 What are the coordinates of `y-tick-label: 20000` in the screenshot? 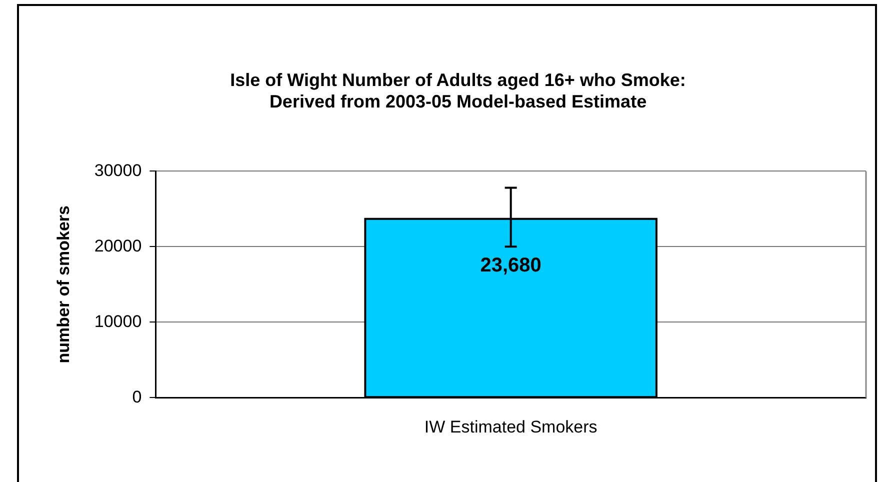 It's located at (118, 246).